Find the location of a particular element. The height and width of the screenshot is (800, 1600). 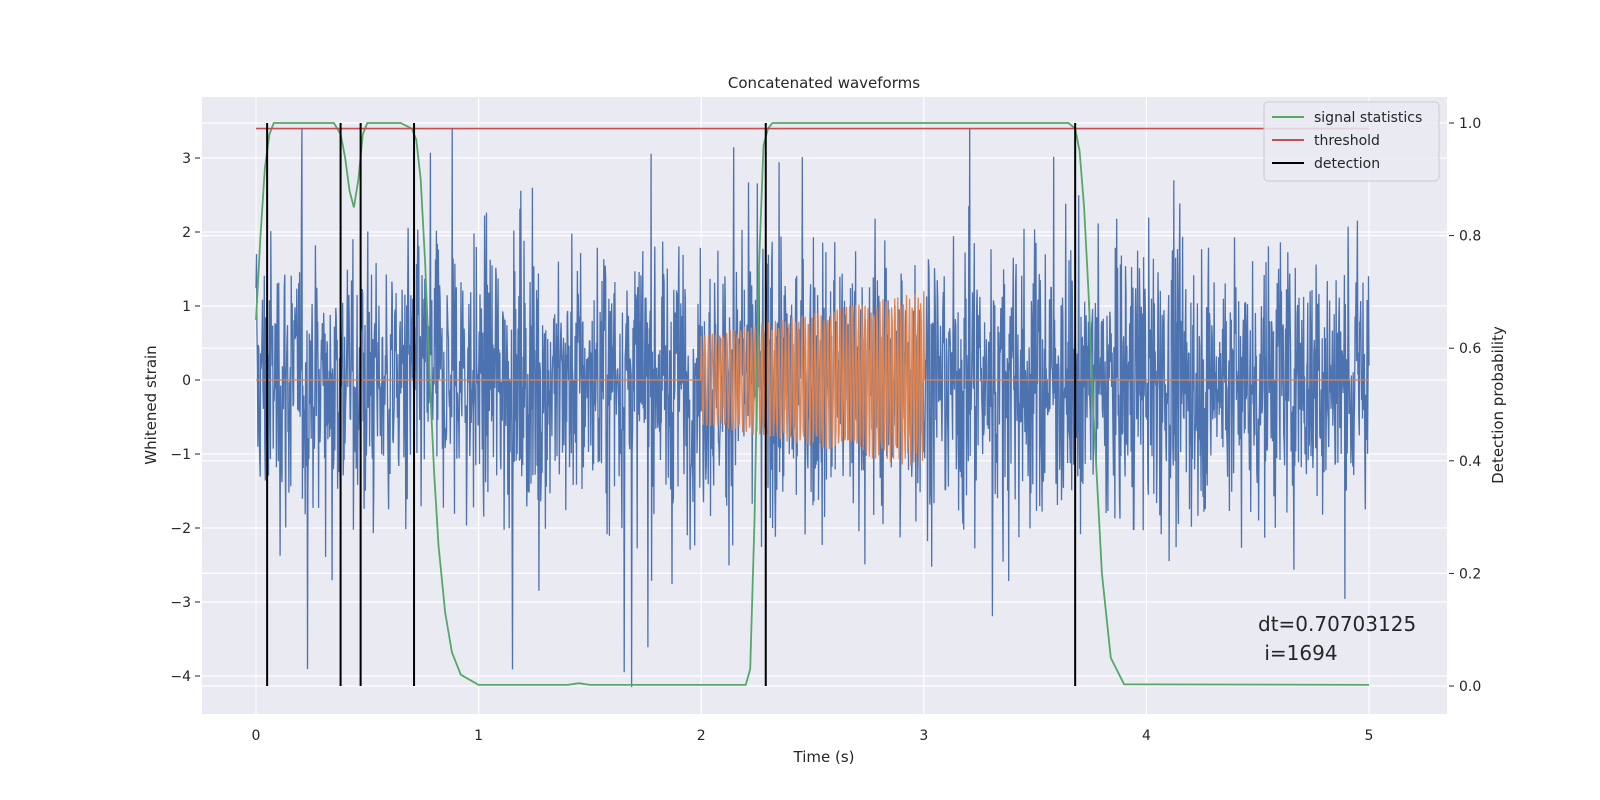

x-tick-label: 4 is located at coordinates (1146, 736).